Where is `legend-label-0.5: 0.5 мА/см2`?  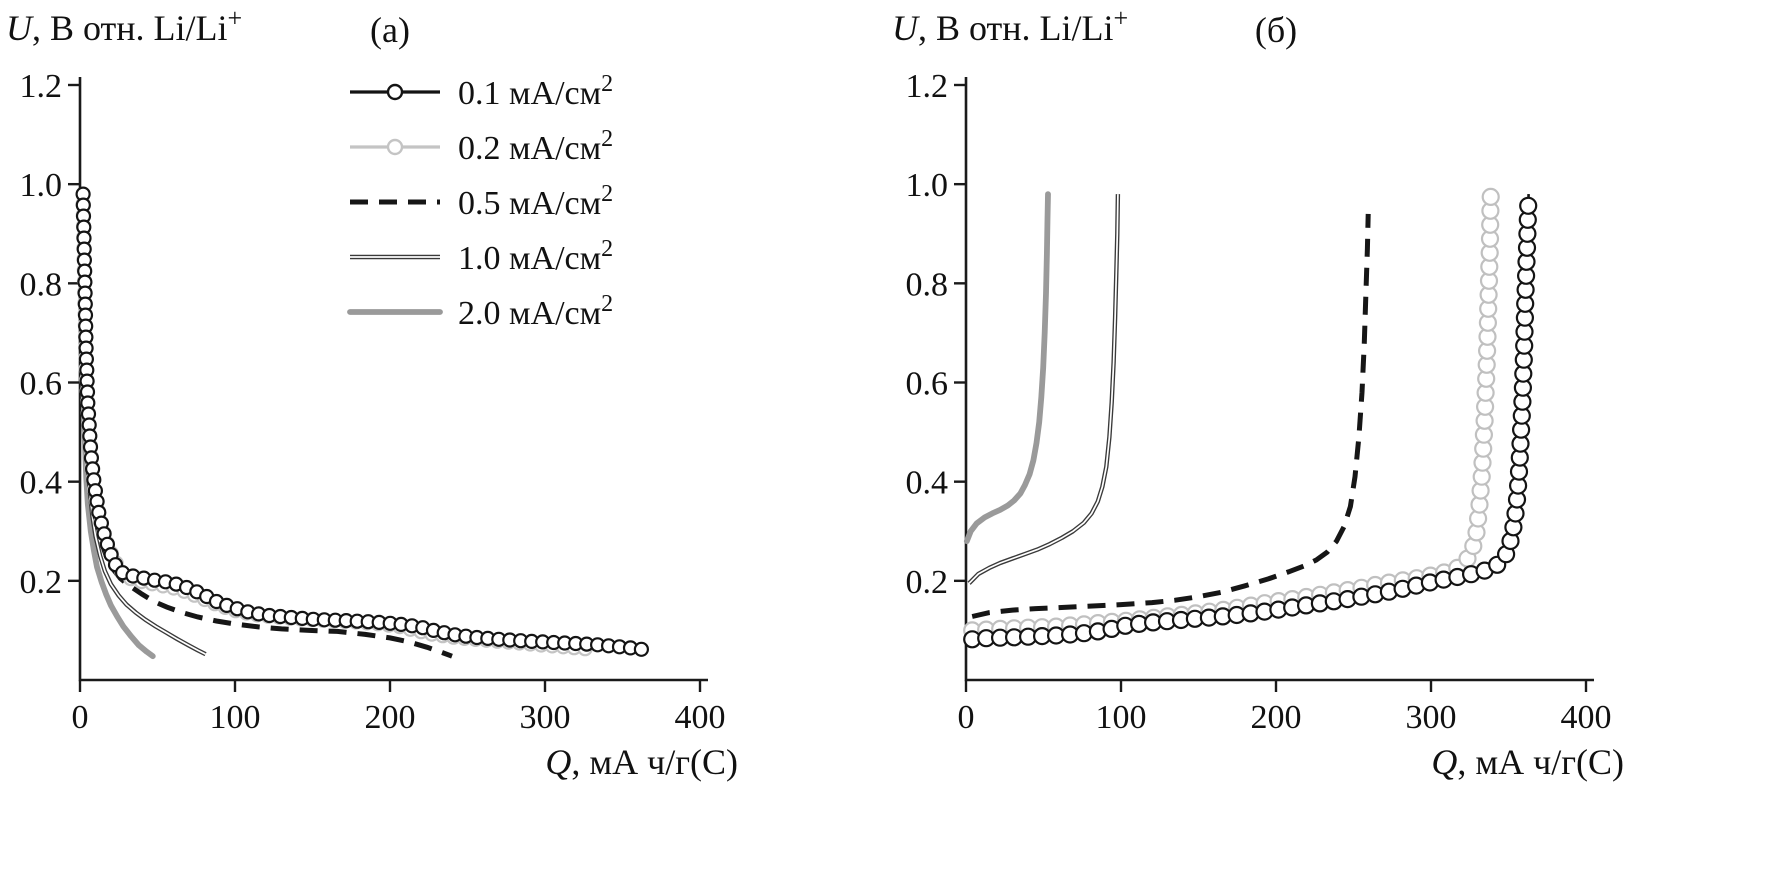 legend-label-0.5: 0.5 мА/см2 is located at coordinates (535, 201).